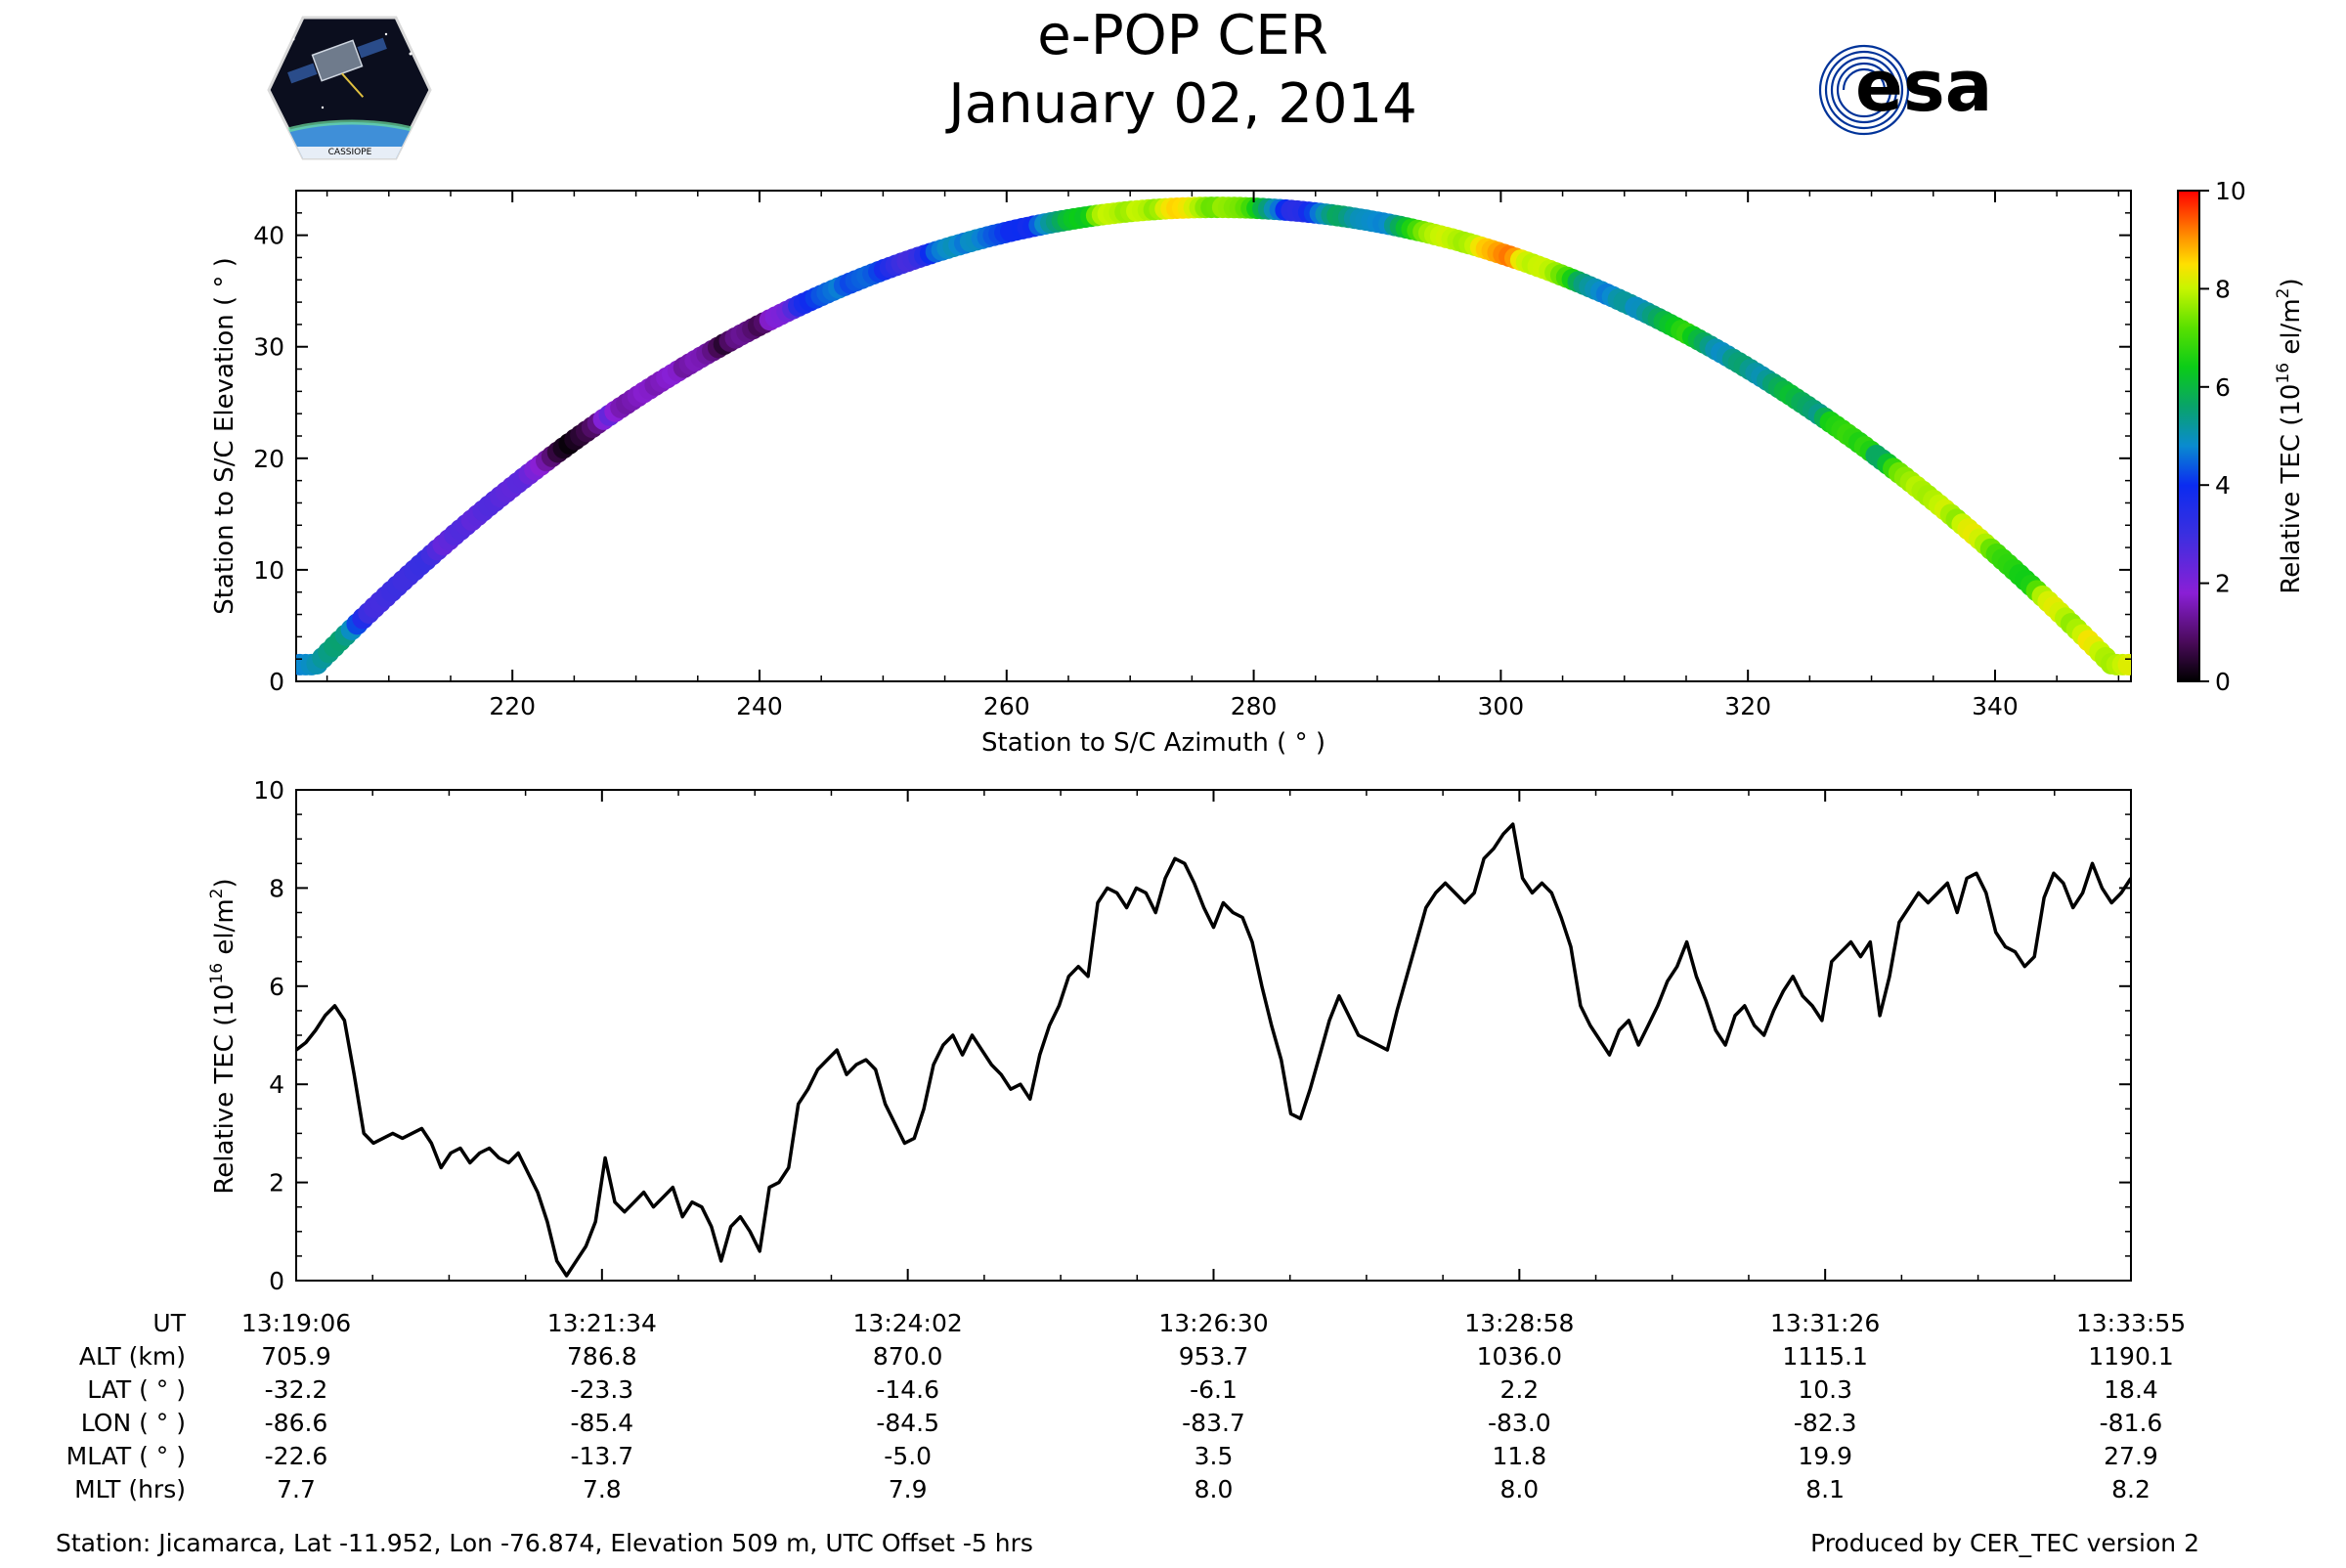 This screenshot has height=1568, width=2346. Describe the element at coordinates (1995, 706) in the screenshot. I see `x-tick-label: 340` at that location.